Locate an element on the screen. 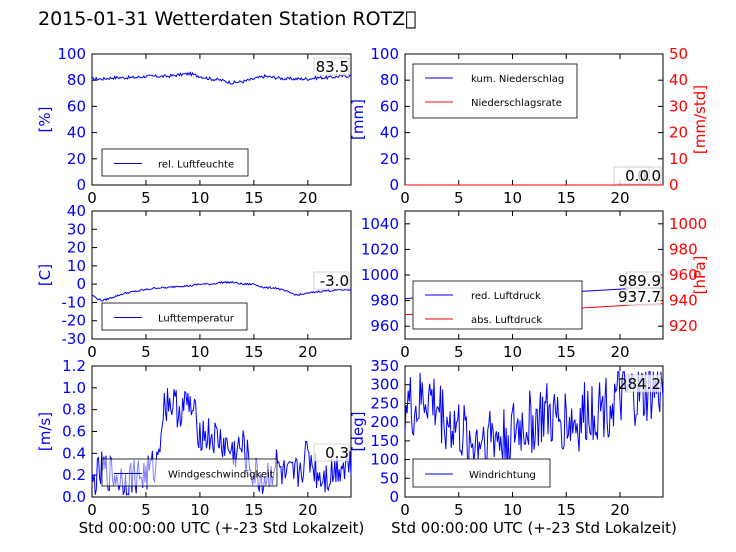 The width and height of the screenshot is (736, 552). y2-tick-label: 940 is located at coordinates (683, 301).